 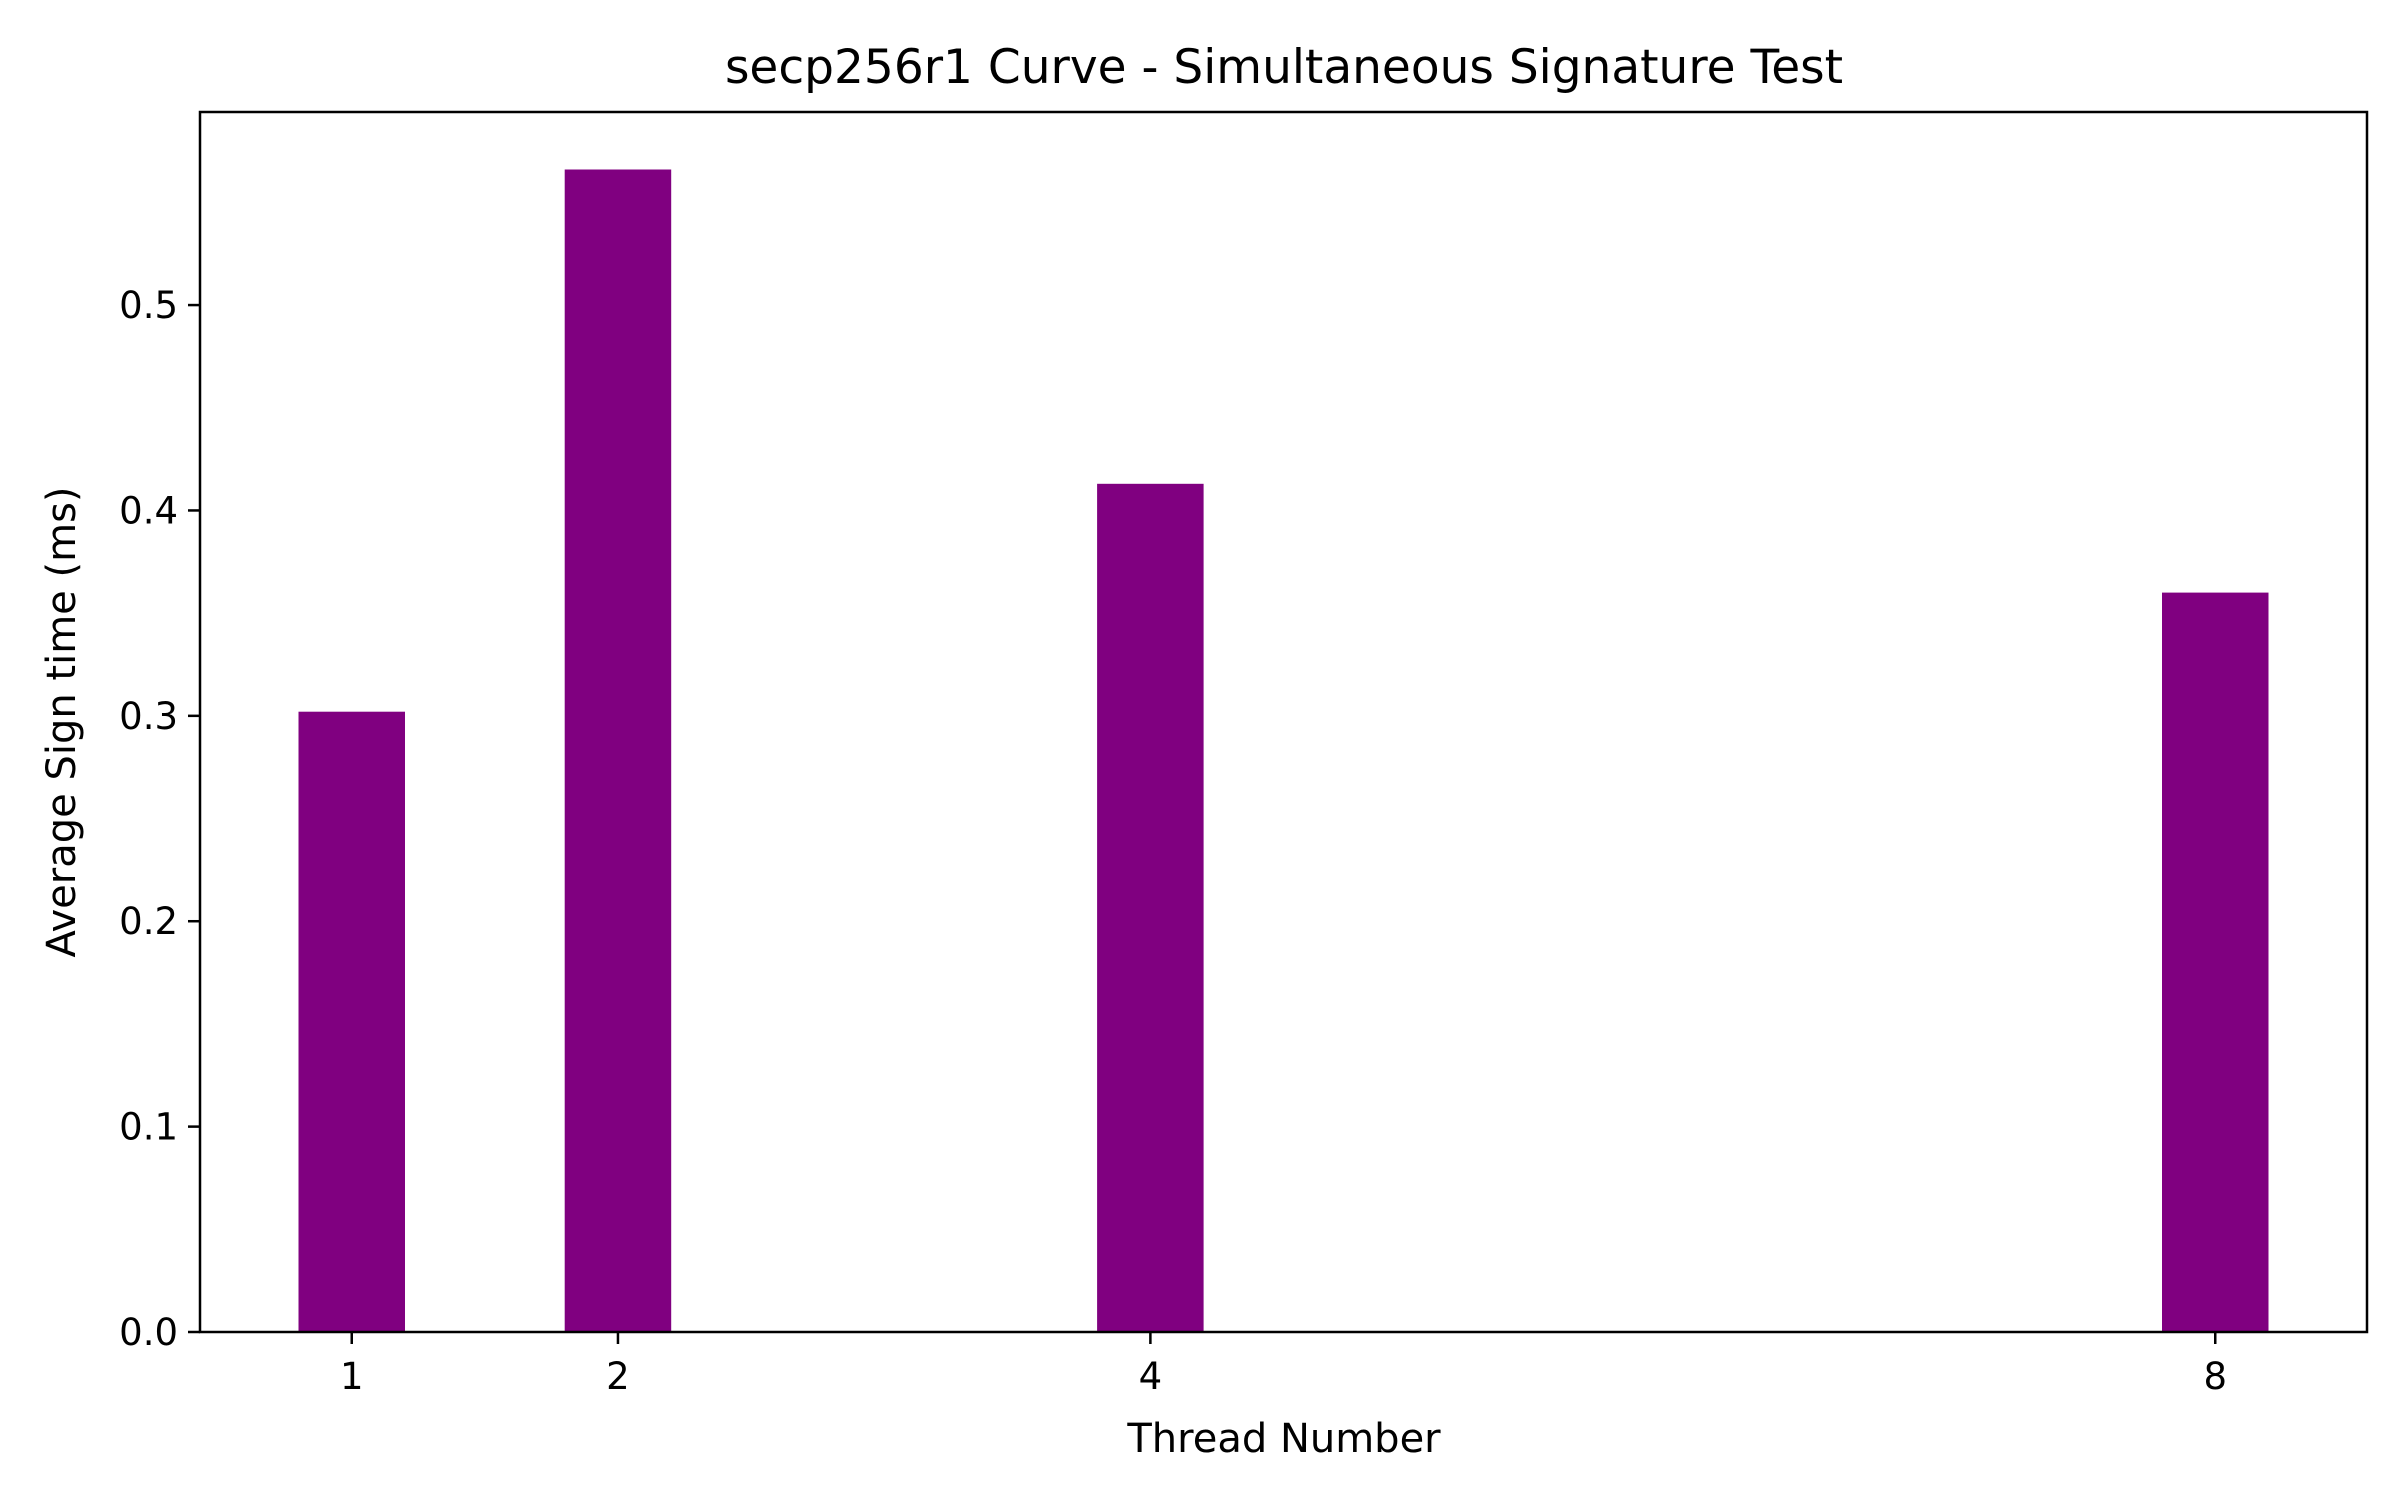 What do you see at coordinates (148, 1127) in the screenshot?
I see `y-tick-label: 0.1` at bounding box center [148, 1127].